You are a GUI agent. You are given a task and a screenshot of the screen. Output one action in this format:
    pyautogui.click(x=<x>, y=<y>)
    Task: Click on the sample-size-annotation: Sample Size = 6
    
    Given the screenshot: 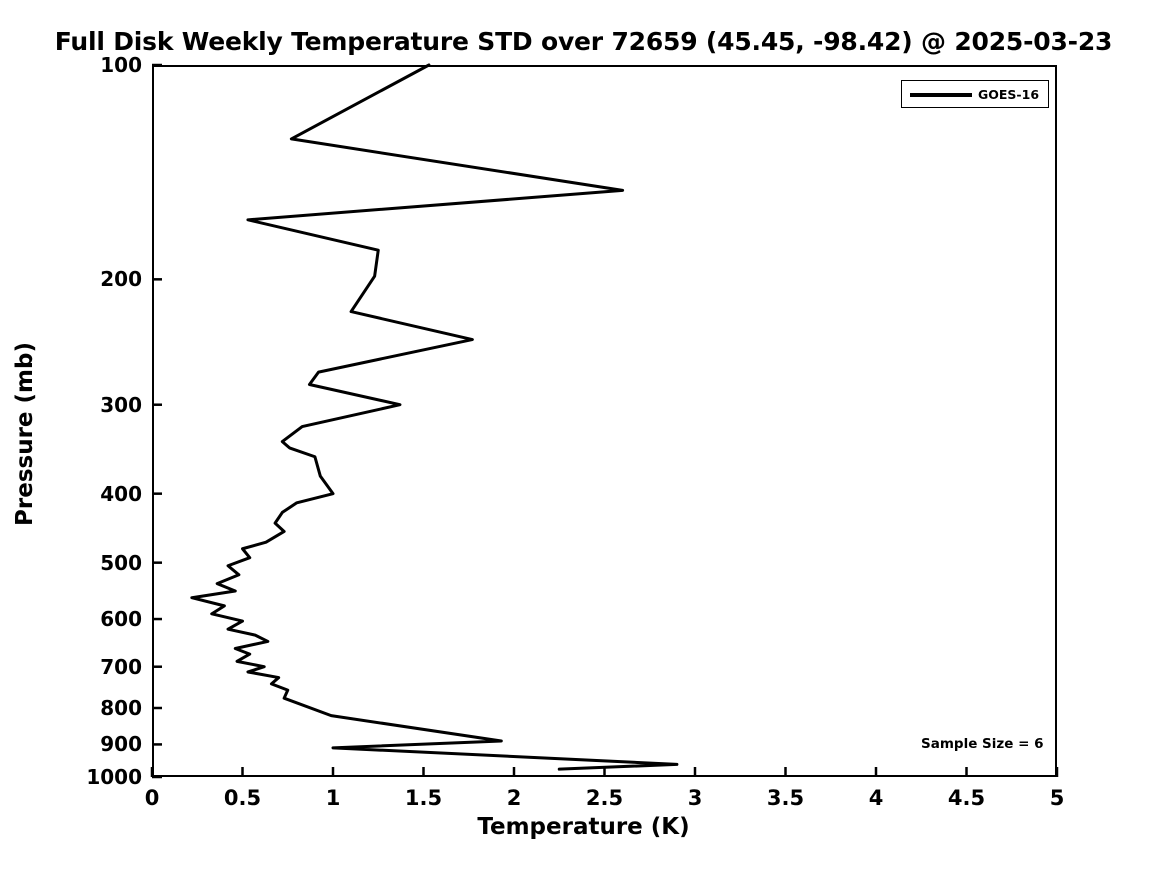 What is the action you would take?
    pyautogui.click(x=982, y=744)
    